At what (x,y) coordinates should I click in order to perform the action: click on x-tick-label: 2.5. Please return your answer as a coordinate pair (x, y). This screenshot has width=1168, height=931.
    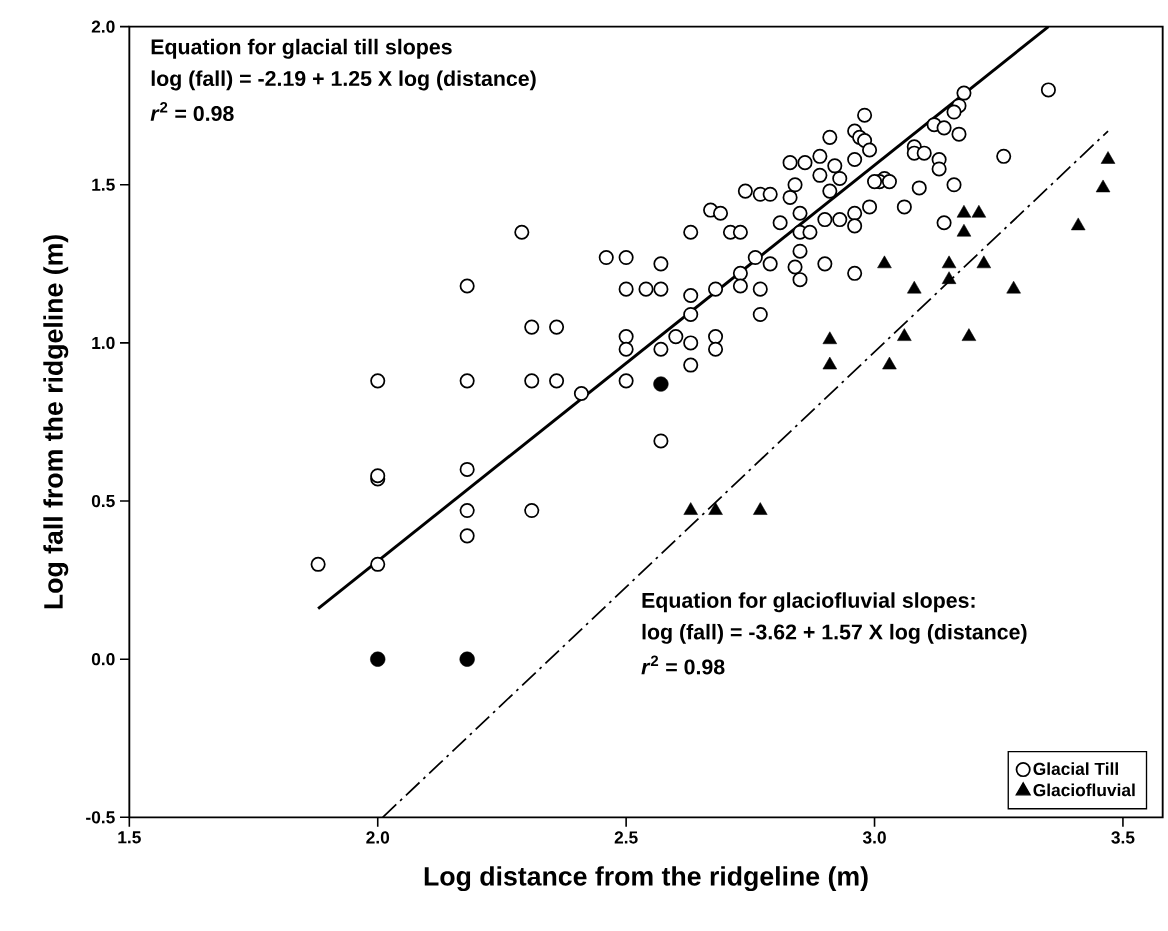
    Looking at the image, I should click on (626, 837).